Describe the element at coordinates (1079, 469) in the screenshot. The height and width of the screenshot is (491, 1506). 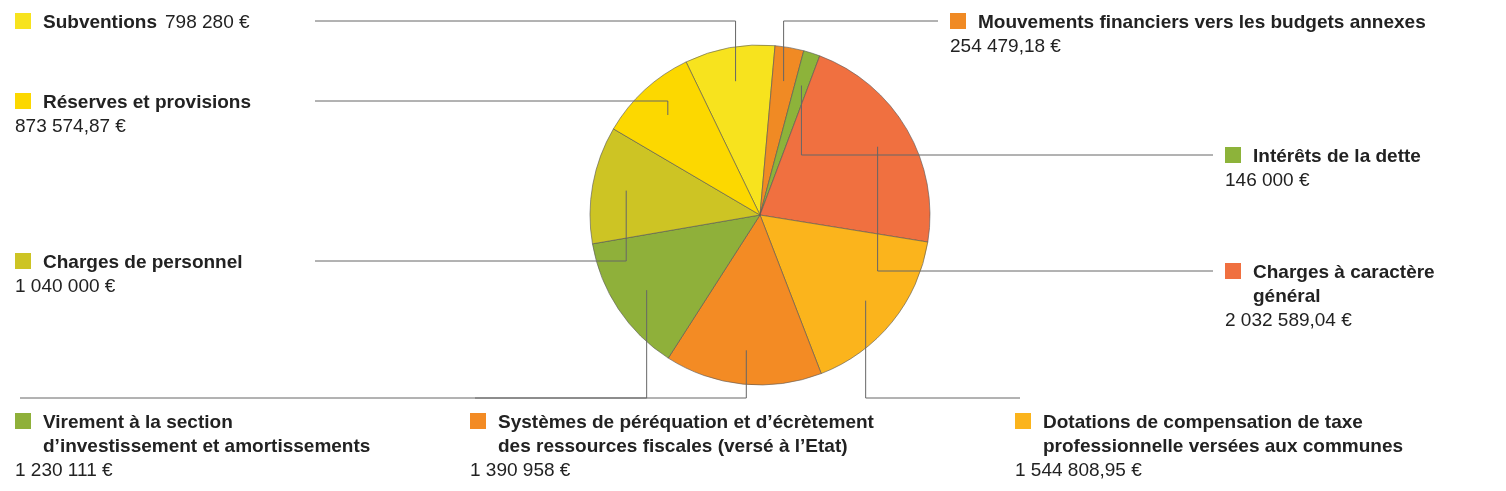
I see `data-label: 1 544 808,95 €` at that location.